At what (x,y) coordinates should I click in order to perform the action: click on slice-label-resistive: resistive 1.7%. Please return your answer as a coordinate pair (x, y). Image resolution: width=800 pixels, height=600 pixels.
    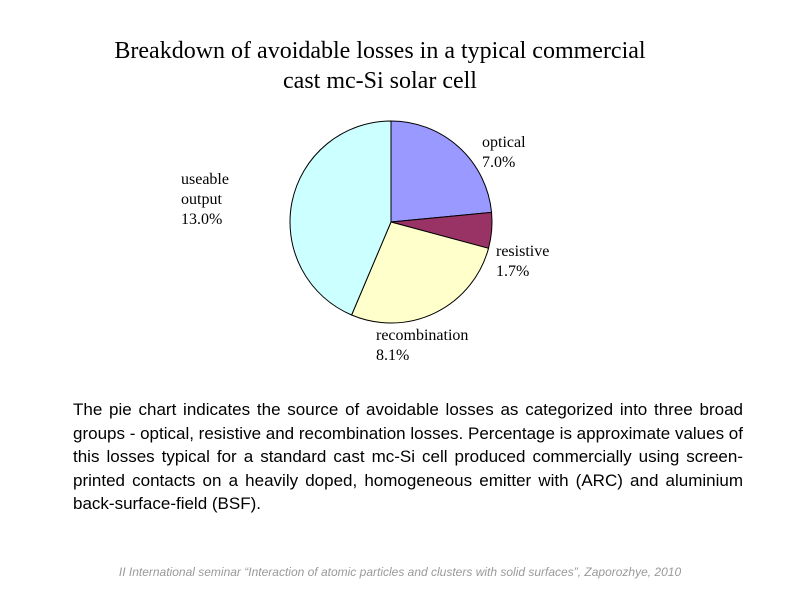
    Looking at the image, I should click on (522, 261).